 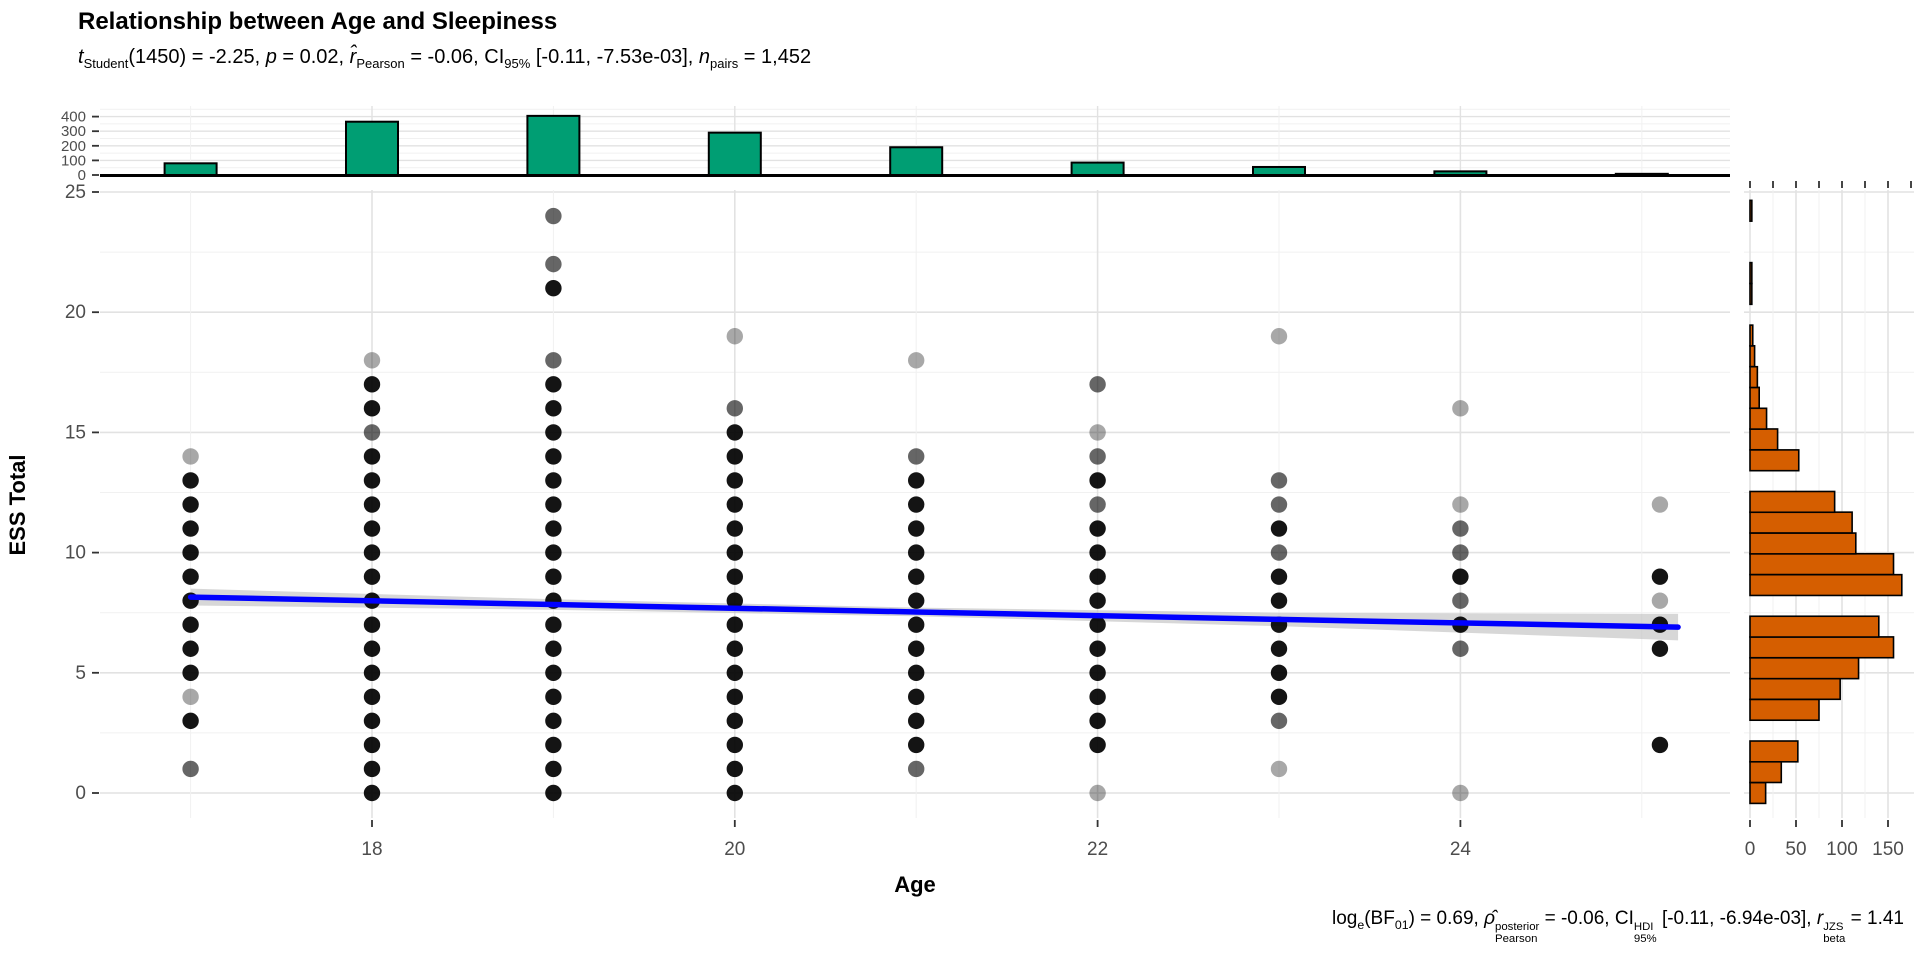 I want to click on tick-label: 5, so click(x=80, y=673).